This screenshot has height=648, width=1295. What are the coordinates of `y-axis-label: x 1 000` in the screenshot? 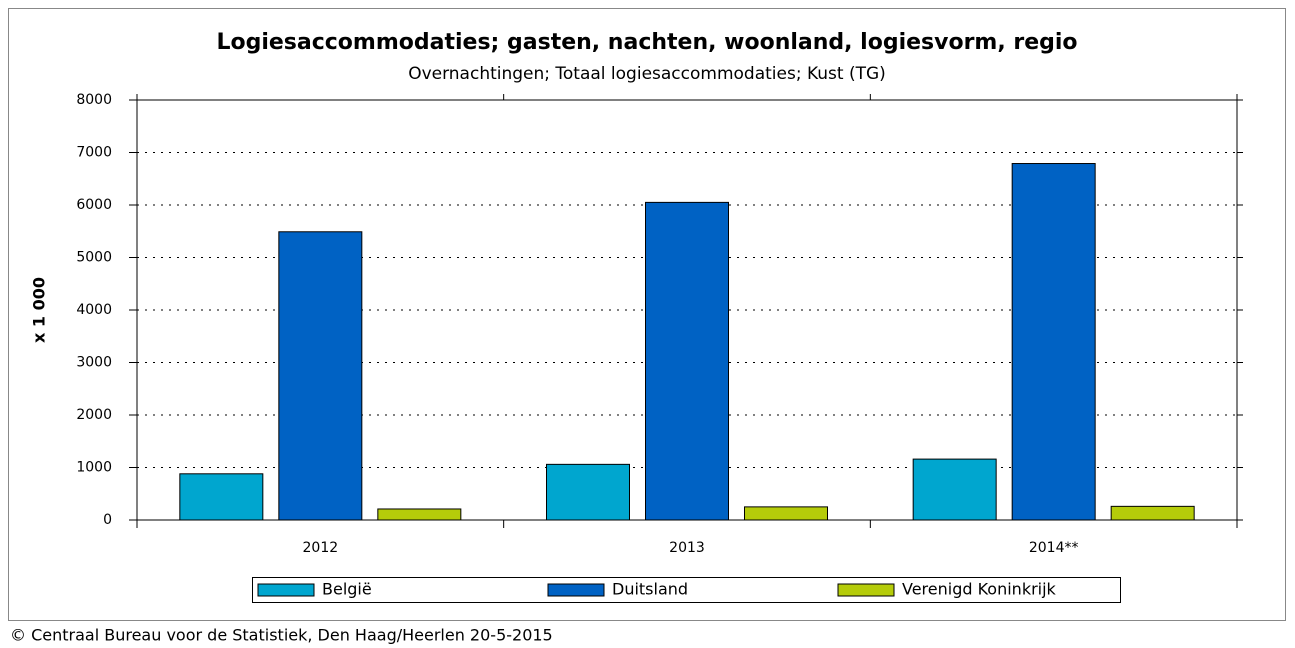 It's located at (39, 310).